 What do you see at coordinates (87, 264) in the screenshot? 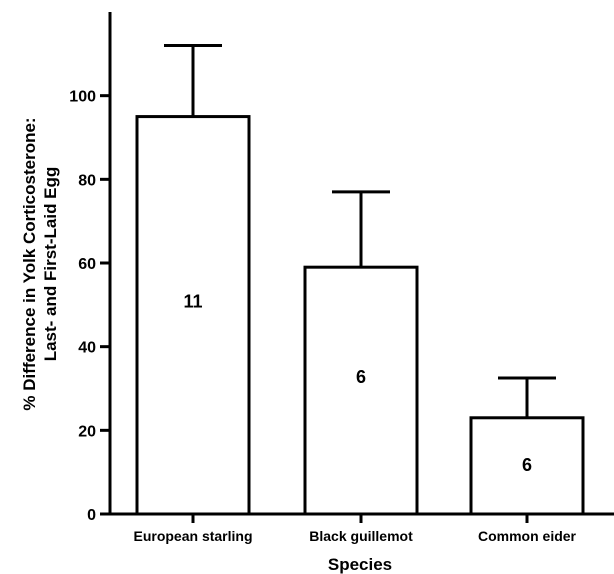
I see `y-tick-label: 60` at bounding box center [87, 264].